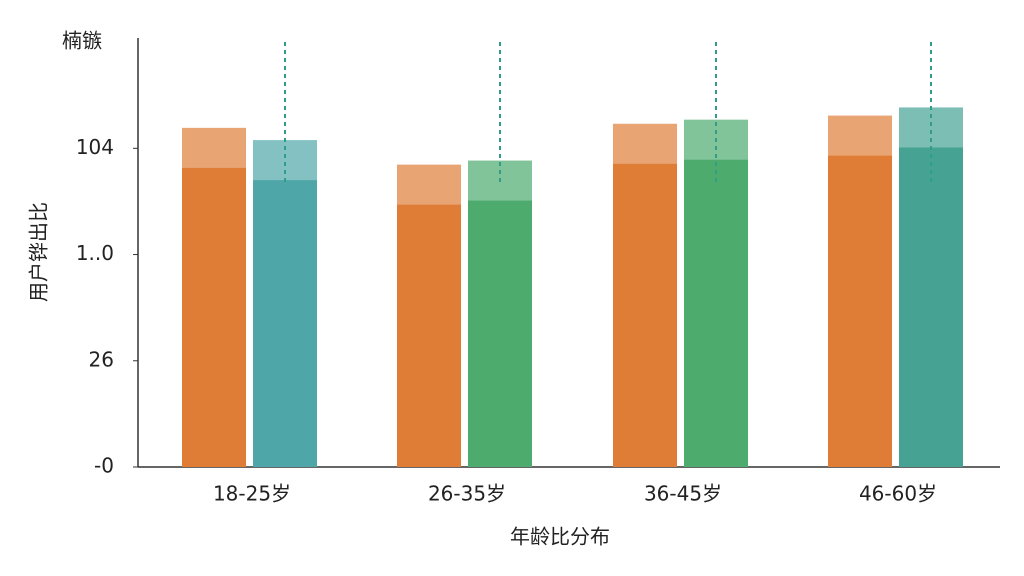 This screenshot has height=576, width=1024. Describe the element at coordinates (39, 252) in the screenshot. I see `y-axis-title: 用户铧出比` at that location.